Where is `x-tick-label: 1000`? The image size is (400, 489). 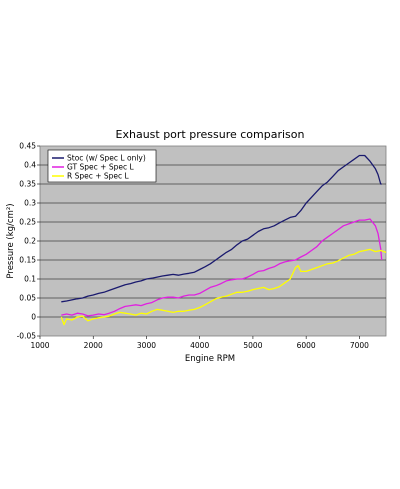 x-tick-label: 1000 is located at coordinates (39, 345).